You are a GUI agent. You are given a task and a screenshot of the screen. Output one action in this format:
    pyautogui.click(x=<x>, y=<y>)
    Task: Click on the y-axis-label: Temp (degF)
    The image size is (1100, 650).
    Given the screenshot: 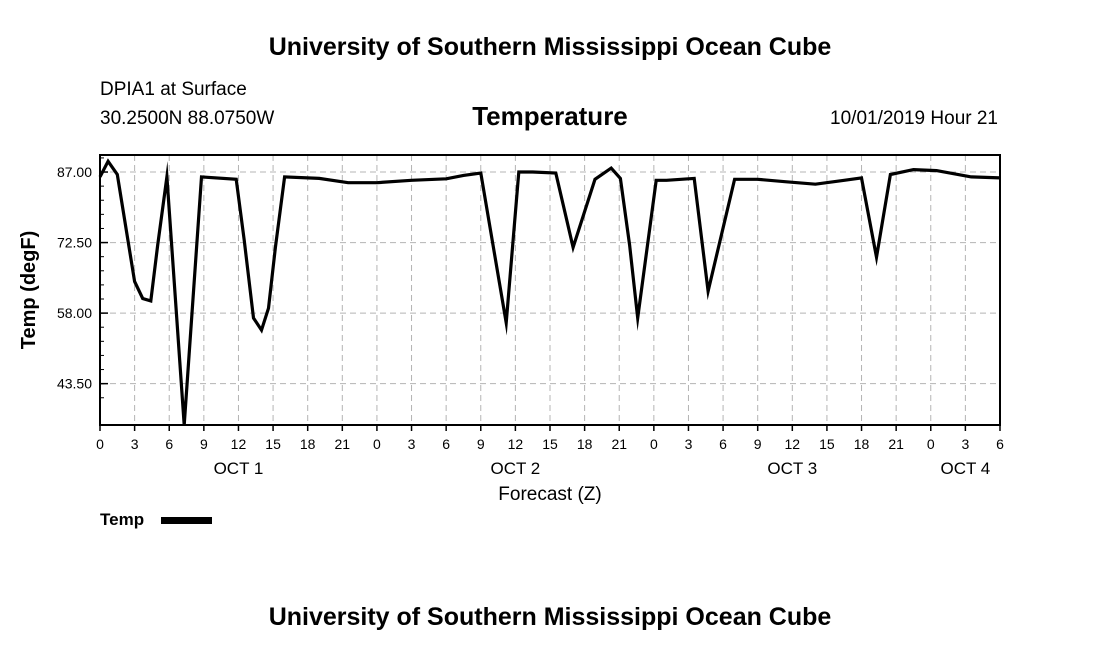 What is the action you would take?
    pyautogui.click(x=29, y=290)
    